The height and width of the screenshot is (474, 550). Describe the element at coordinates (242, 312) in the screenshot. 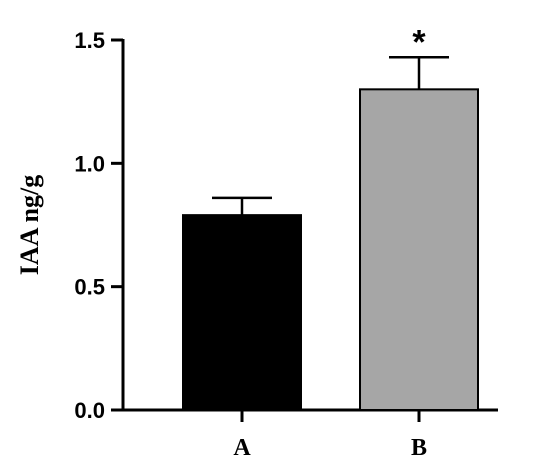

I see `bar-a` at that location.